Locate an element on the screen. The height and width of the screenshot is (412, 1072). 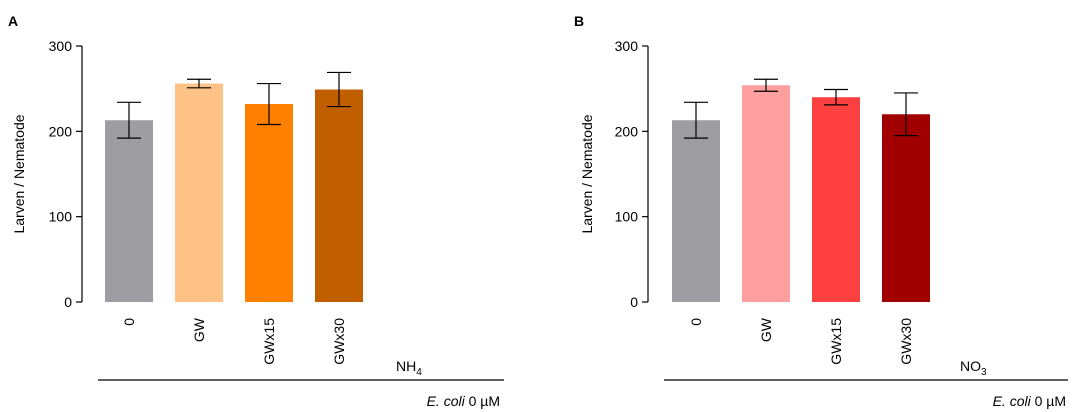
nutrient-label: NO3 is located at coordinates (973, 368).